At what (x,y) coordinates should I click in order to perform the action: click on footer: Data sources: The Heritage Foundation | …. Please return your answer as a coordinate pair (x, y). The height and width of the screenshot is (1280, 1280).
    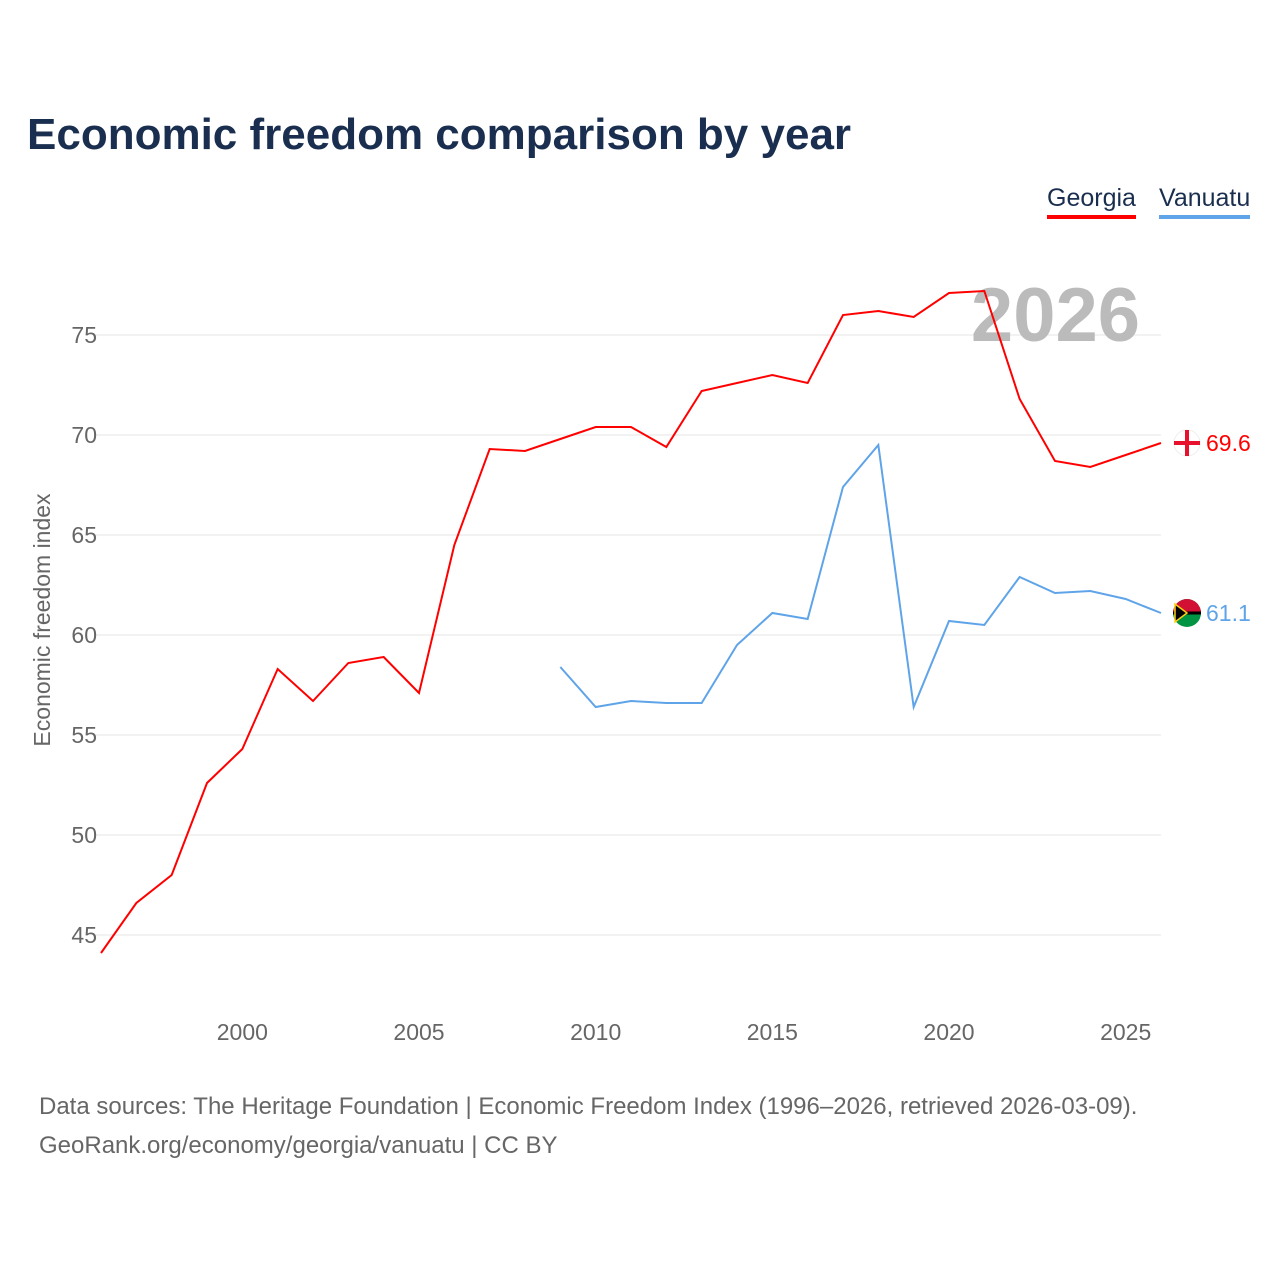
    Looking at the image, I should click on (588, 1126).